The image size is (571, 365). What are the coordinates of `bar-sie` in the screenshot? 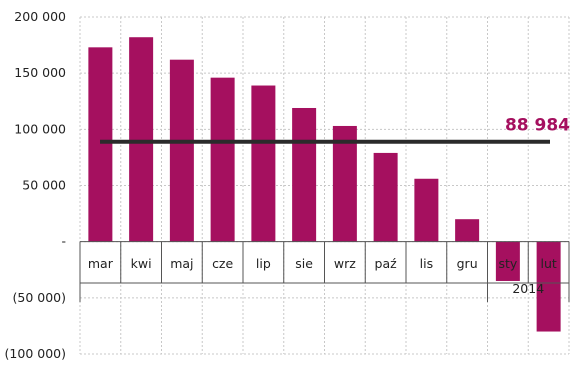 It's located at (304, 174).